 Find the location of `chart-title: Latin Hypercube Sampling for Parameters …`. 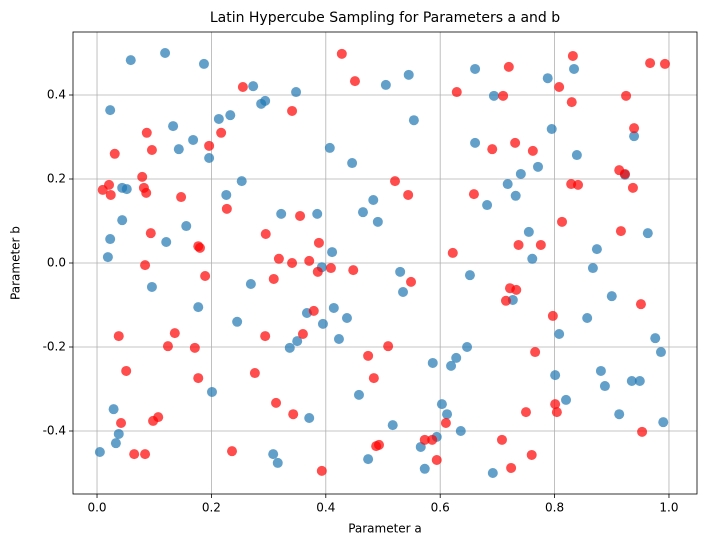

chart-title: Latin Hypercube Sampling for Parameters … is located at coordinates (385, 18).